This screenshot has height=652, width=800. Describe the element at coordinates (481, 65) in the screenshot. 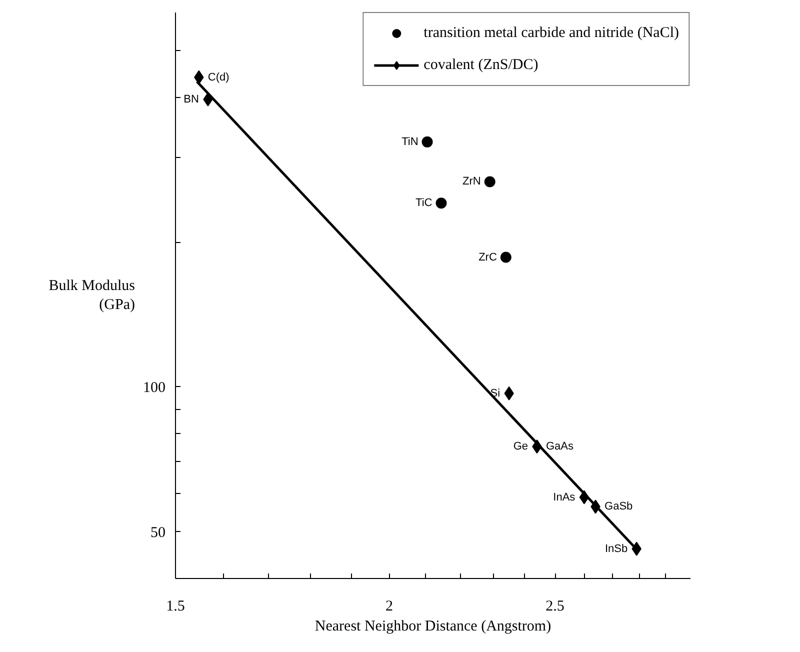

I see `legend-label: covalent (ZnS/DC)` at that location.